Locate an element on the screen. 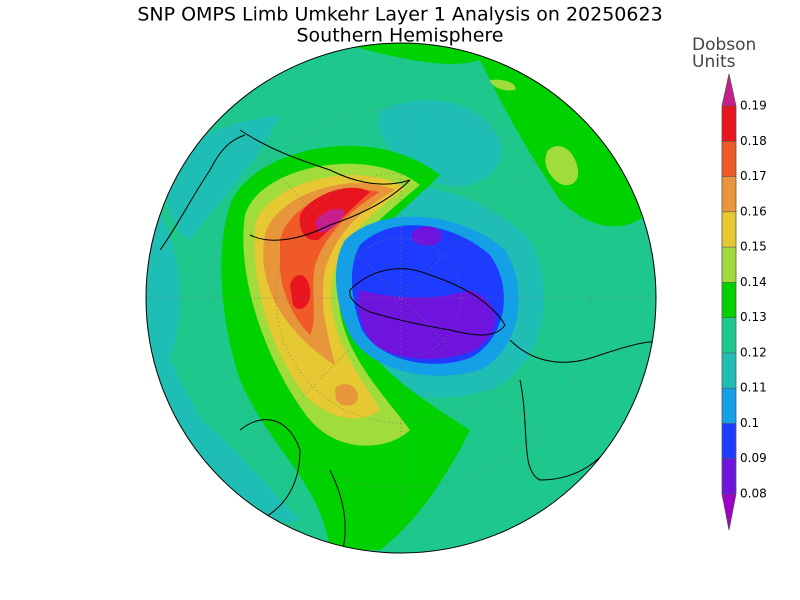  colorbar-tick-label: 0.08 is located at coordinates (753, 494).